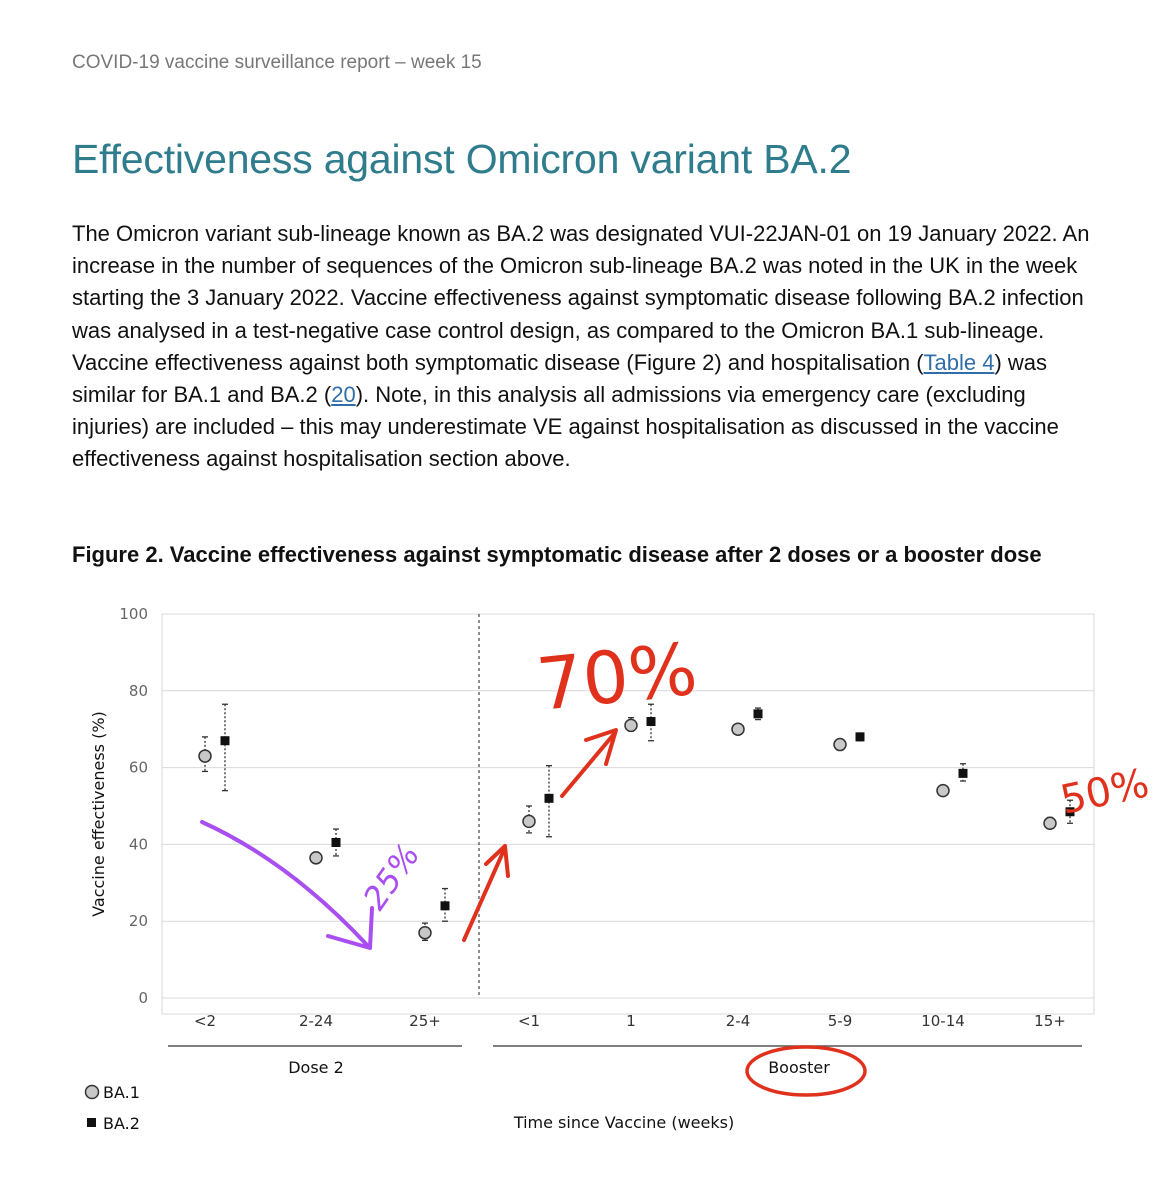 This screenshot has height=1200, width=1156. What do you see at coordinates (350, 928) in the screenshot?
I see `purple-arrowhead` at bounding box center [350, 928].